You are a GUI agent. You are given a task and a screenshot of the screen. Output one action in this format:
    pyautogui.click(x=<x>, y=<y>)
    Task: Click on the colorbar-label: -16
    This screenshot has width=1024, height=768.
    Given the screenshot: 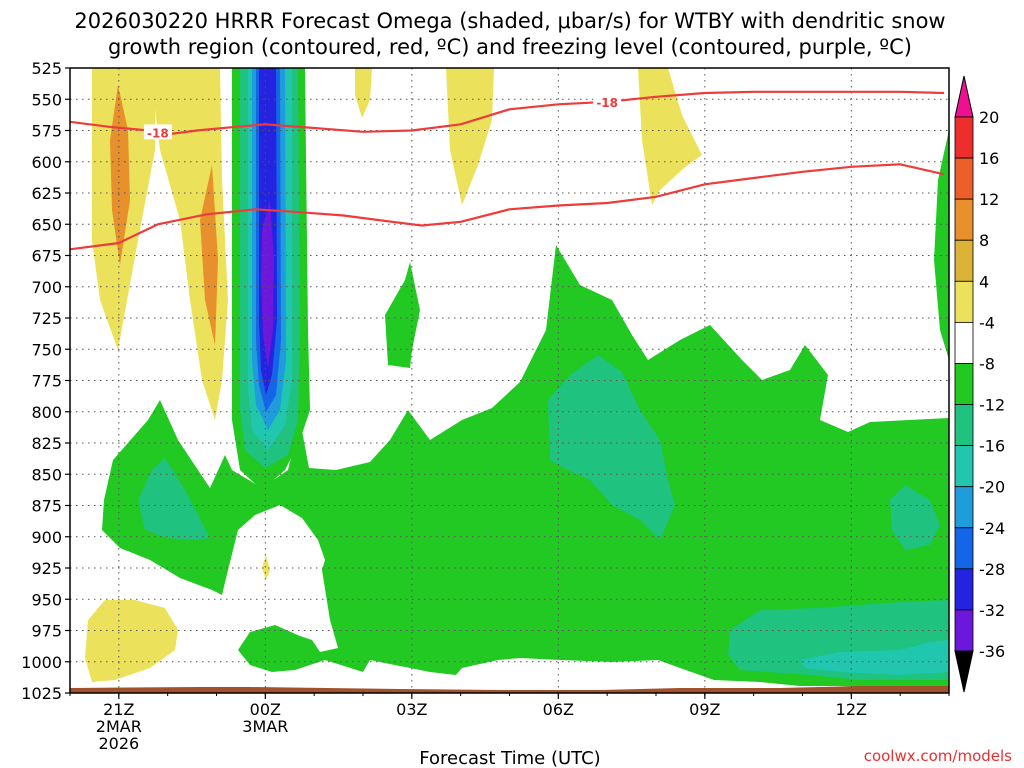 What is the action you would take?
    pyautogui.click(x=992, y=446)
    